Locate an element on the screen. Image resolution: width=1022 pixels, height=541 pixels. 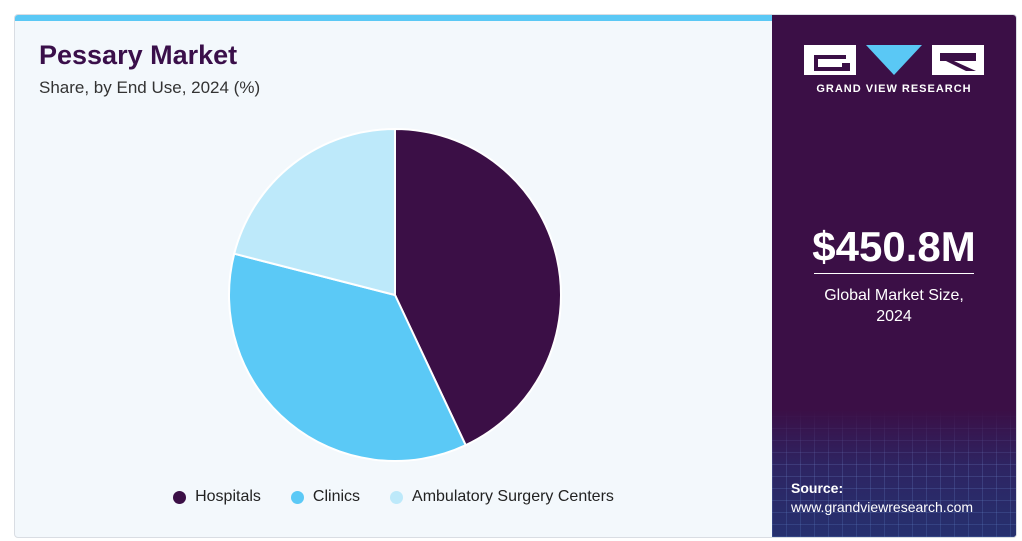
market-size-label: Global Market Size, 2024 is located at coordinates (894, 306).